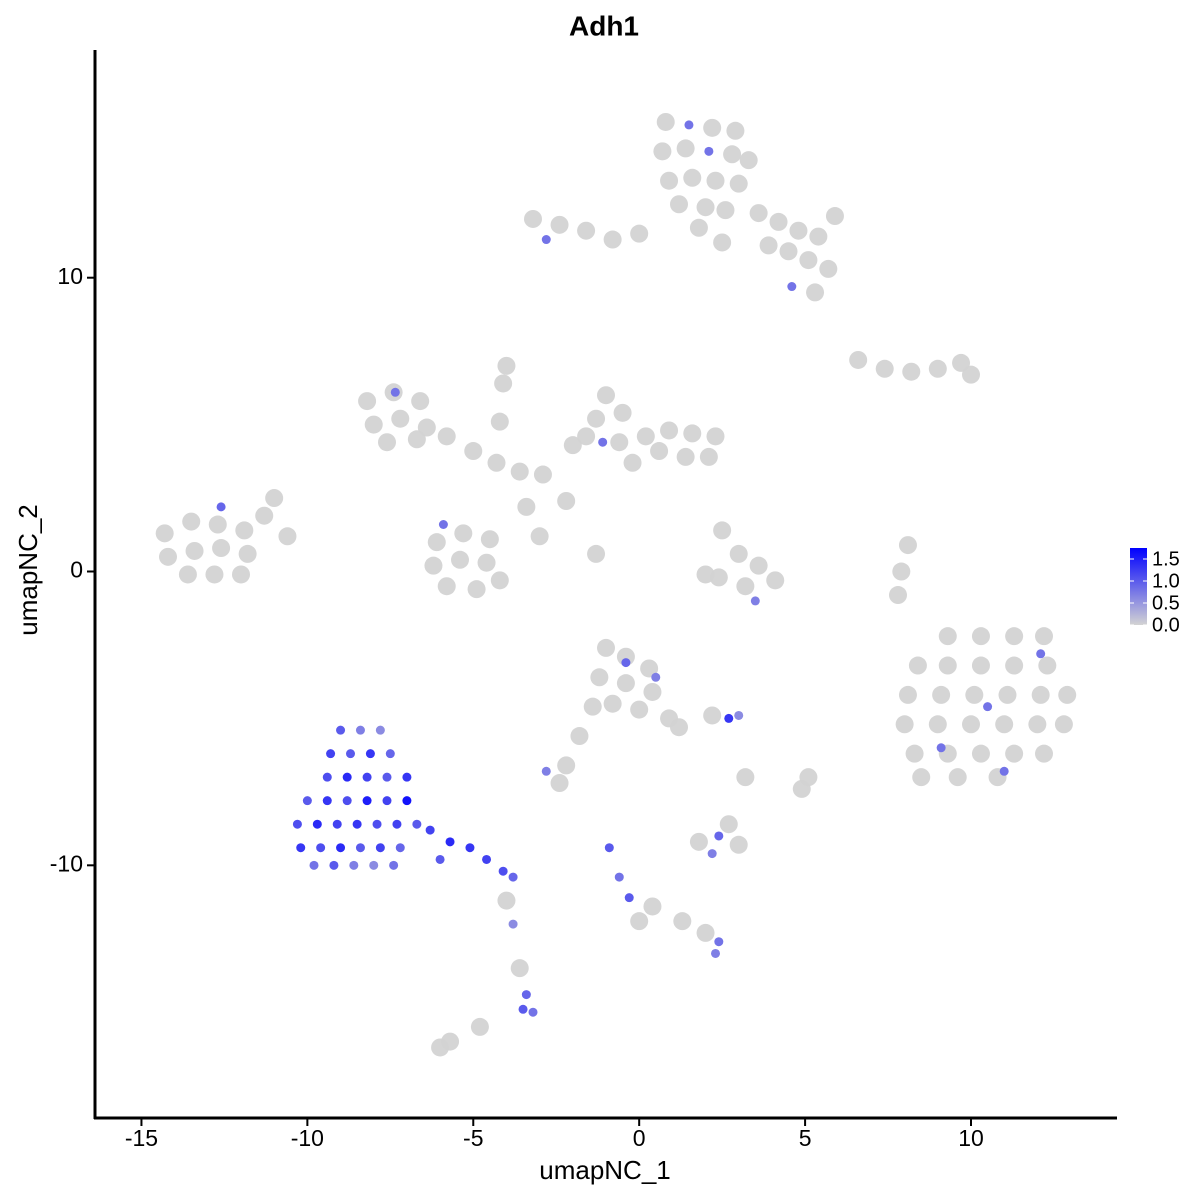  Describe the element at coordinates (604, 25) in the screenshot. I see `chart-title: Adh1` at that location.